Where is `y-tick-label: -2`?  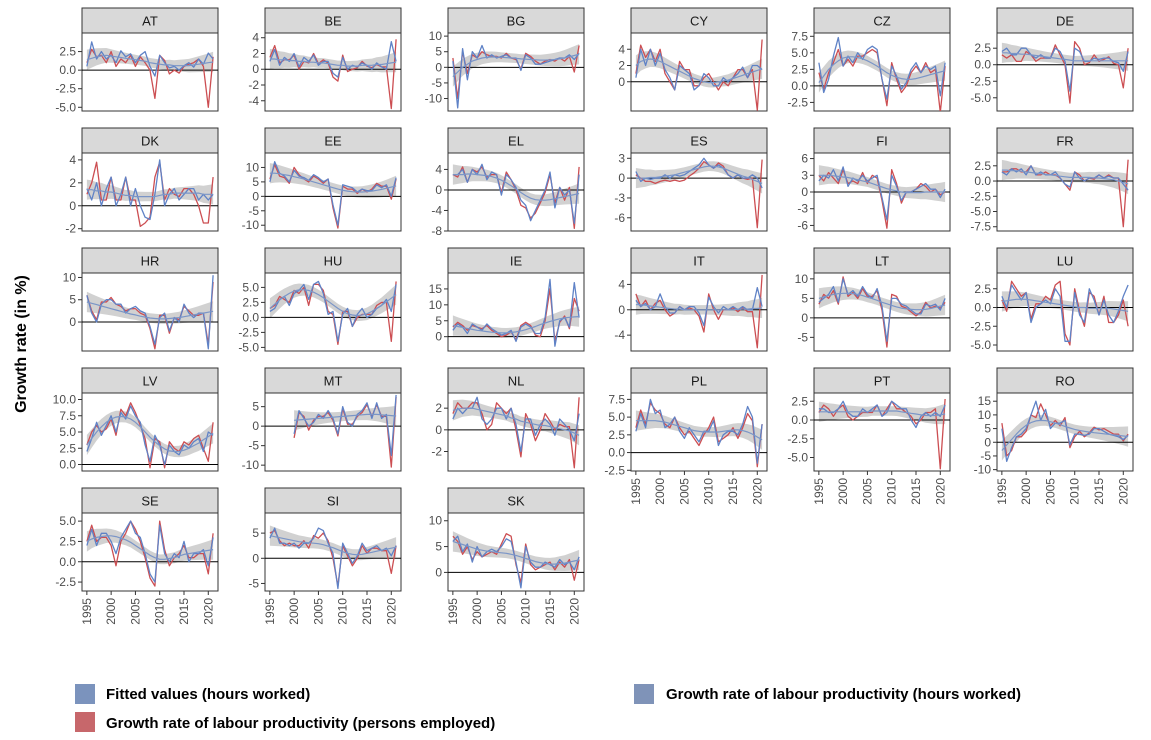
y-tick-label: -2 is located at coordinates (253, 85).